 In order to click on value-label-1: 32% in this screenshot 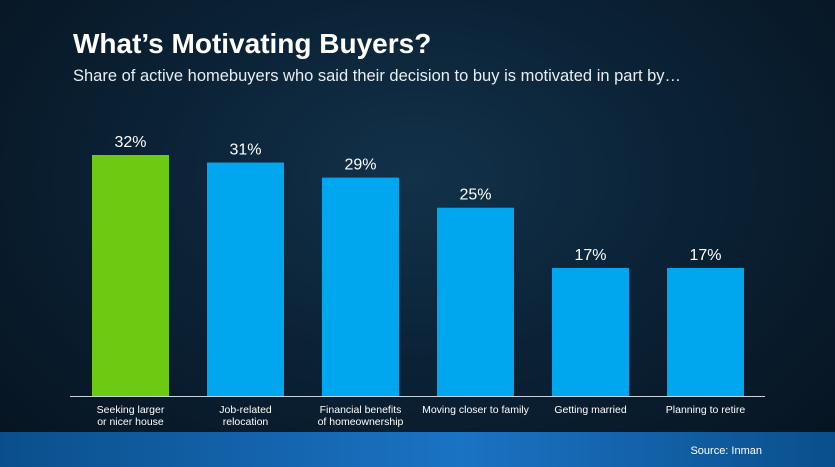, I will do `click(130, 142)`.